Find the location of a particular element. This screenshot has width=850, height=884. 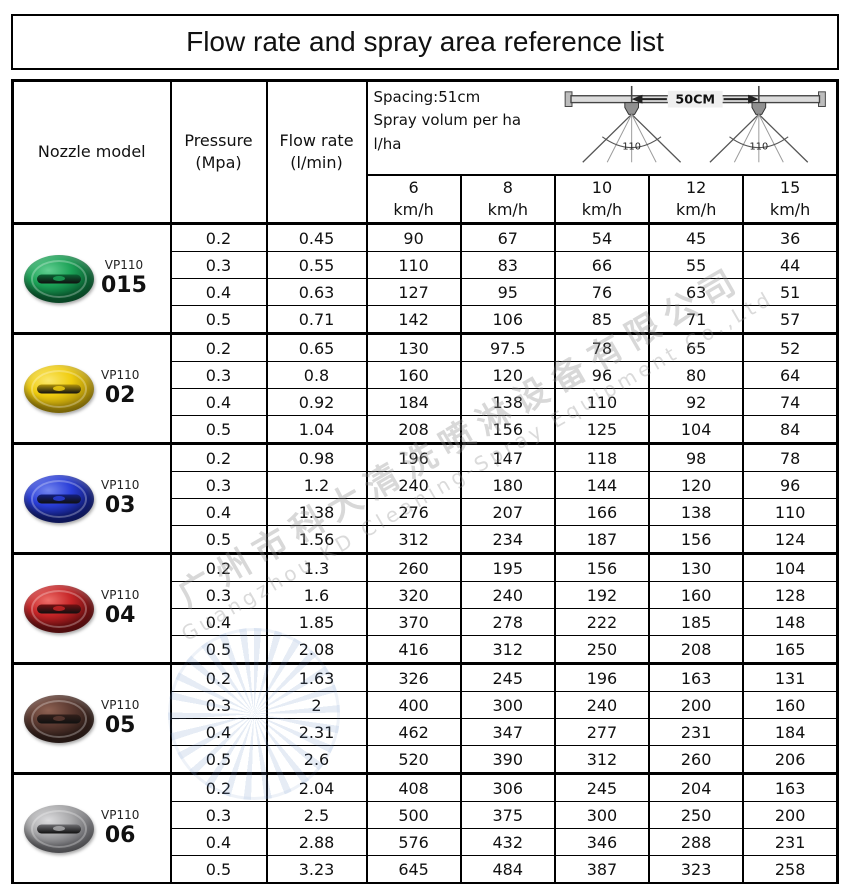

spray-volume-cell: 54 is located at coordinates (601, 237).